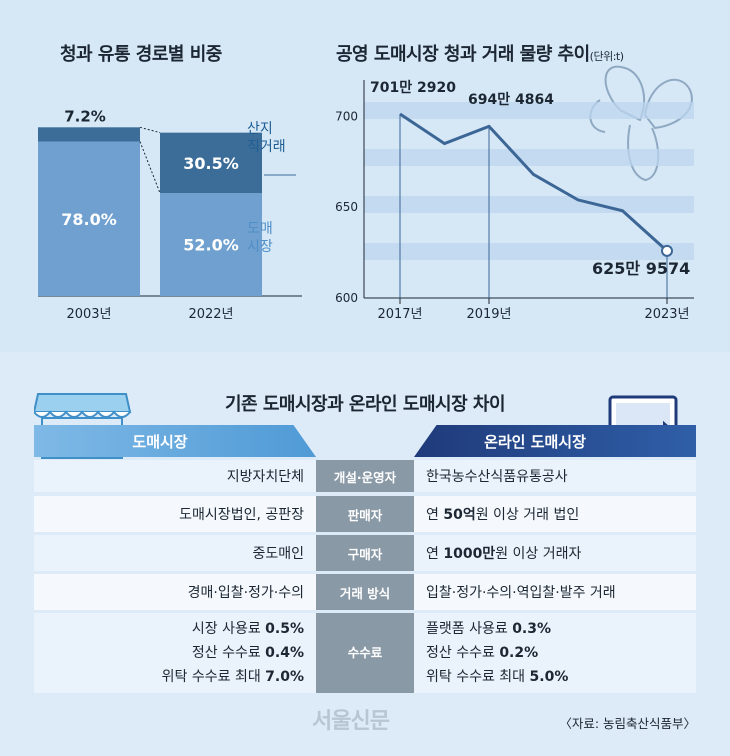 This screenshot has width=730, height=756. Describe the element at coordinates (666, 314) in the screenshot. I see `x-tick-label: 2023년` at that location.